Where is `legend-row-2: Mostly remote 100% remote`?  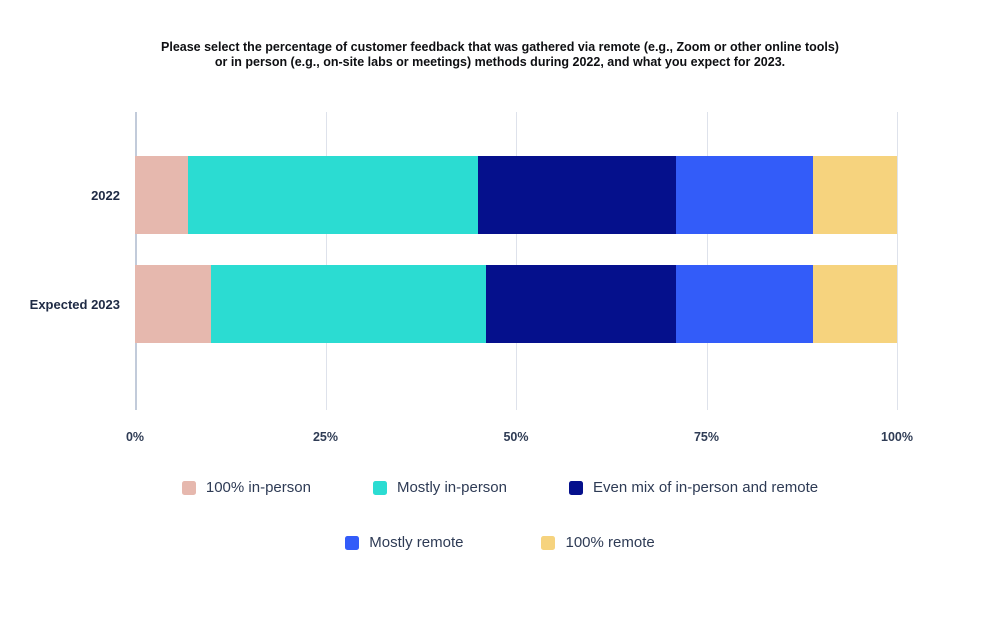
legend-row-2: Mostly remote 100% remote is located at coordinates (500, 543).